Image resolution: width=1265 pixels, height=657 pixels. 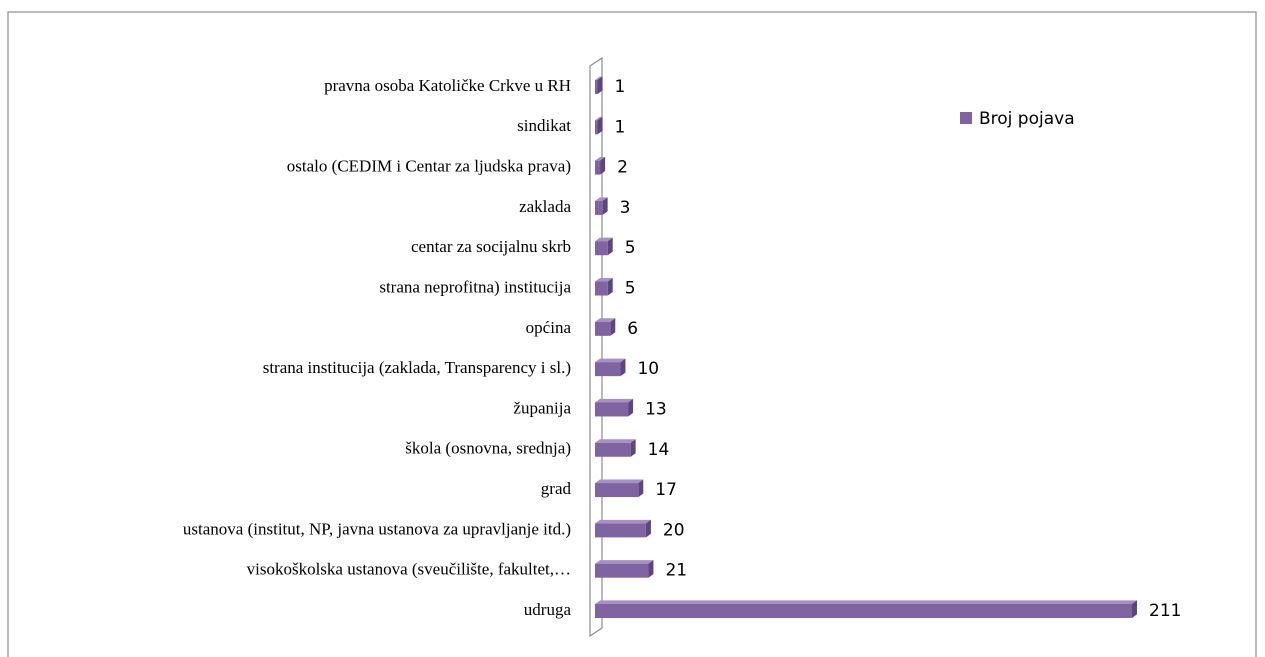 I want to click on data-label: 20, so click(x=674, y=530).